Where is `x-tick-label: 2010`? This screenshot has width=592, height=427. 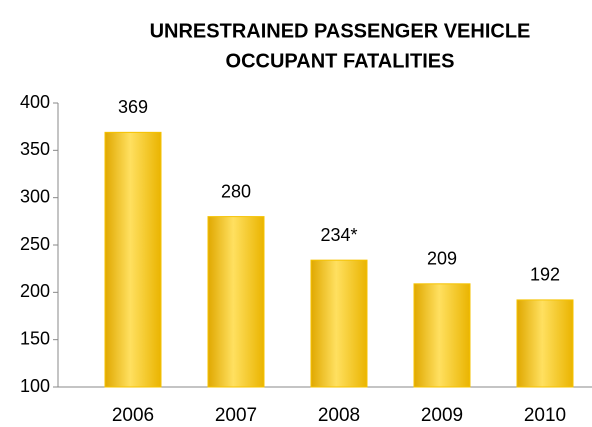 x-tick-label: 2010 is located at coordinates (545, 415).